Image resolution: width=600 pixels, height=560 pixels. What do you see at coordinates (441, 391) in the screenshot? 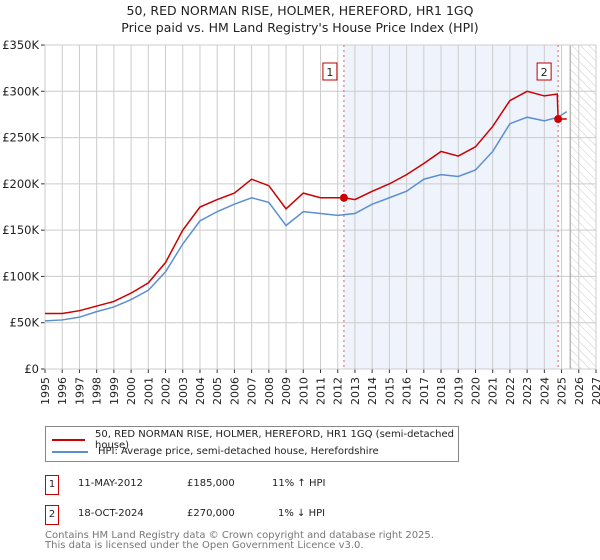
I see `x-tick-label: 2018` at bounding box center [441, 391].